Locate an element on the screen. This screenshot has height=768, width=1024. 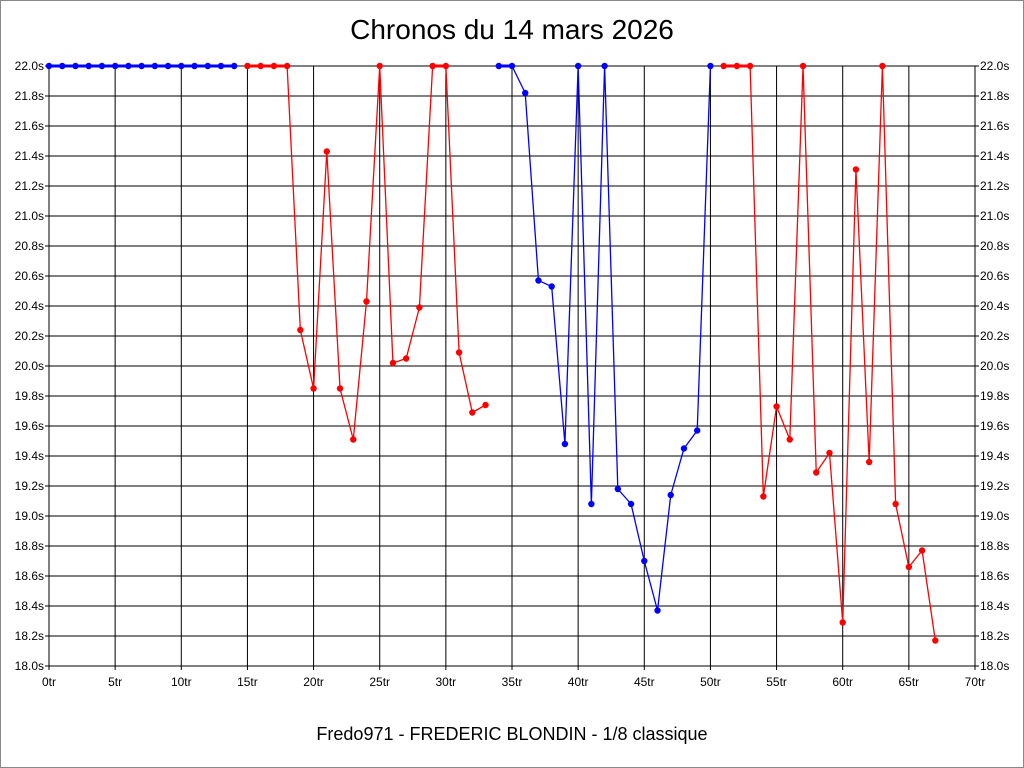
y-tick-label-right: 18.0s is located at coordinates (994, 666).